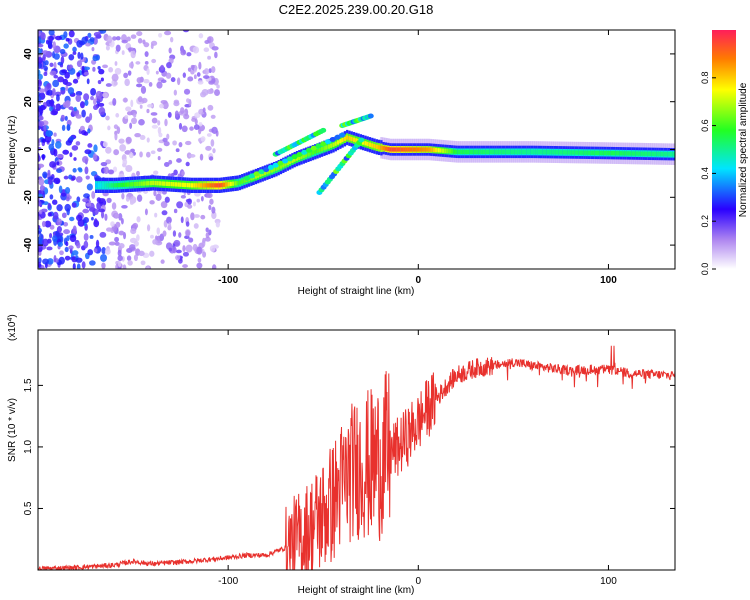  Describe the element at coordinates (228, 280) in the screenshot. I see `spectrogram-x-tick-label: -100` at that location.